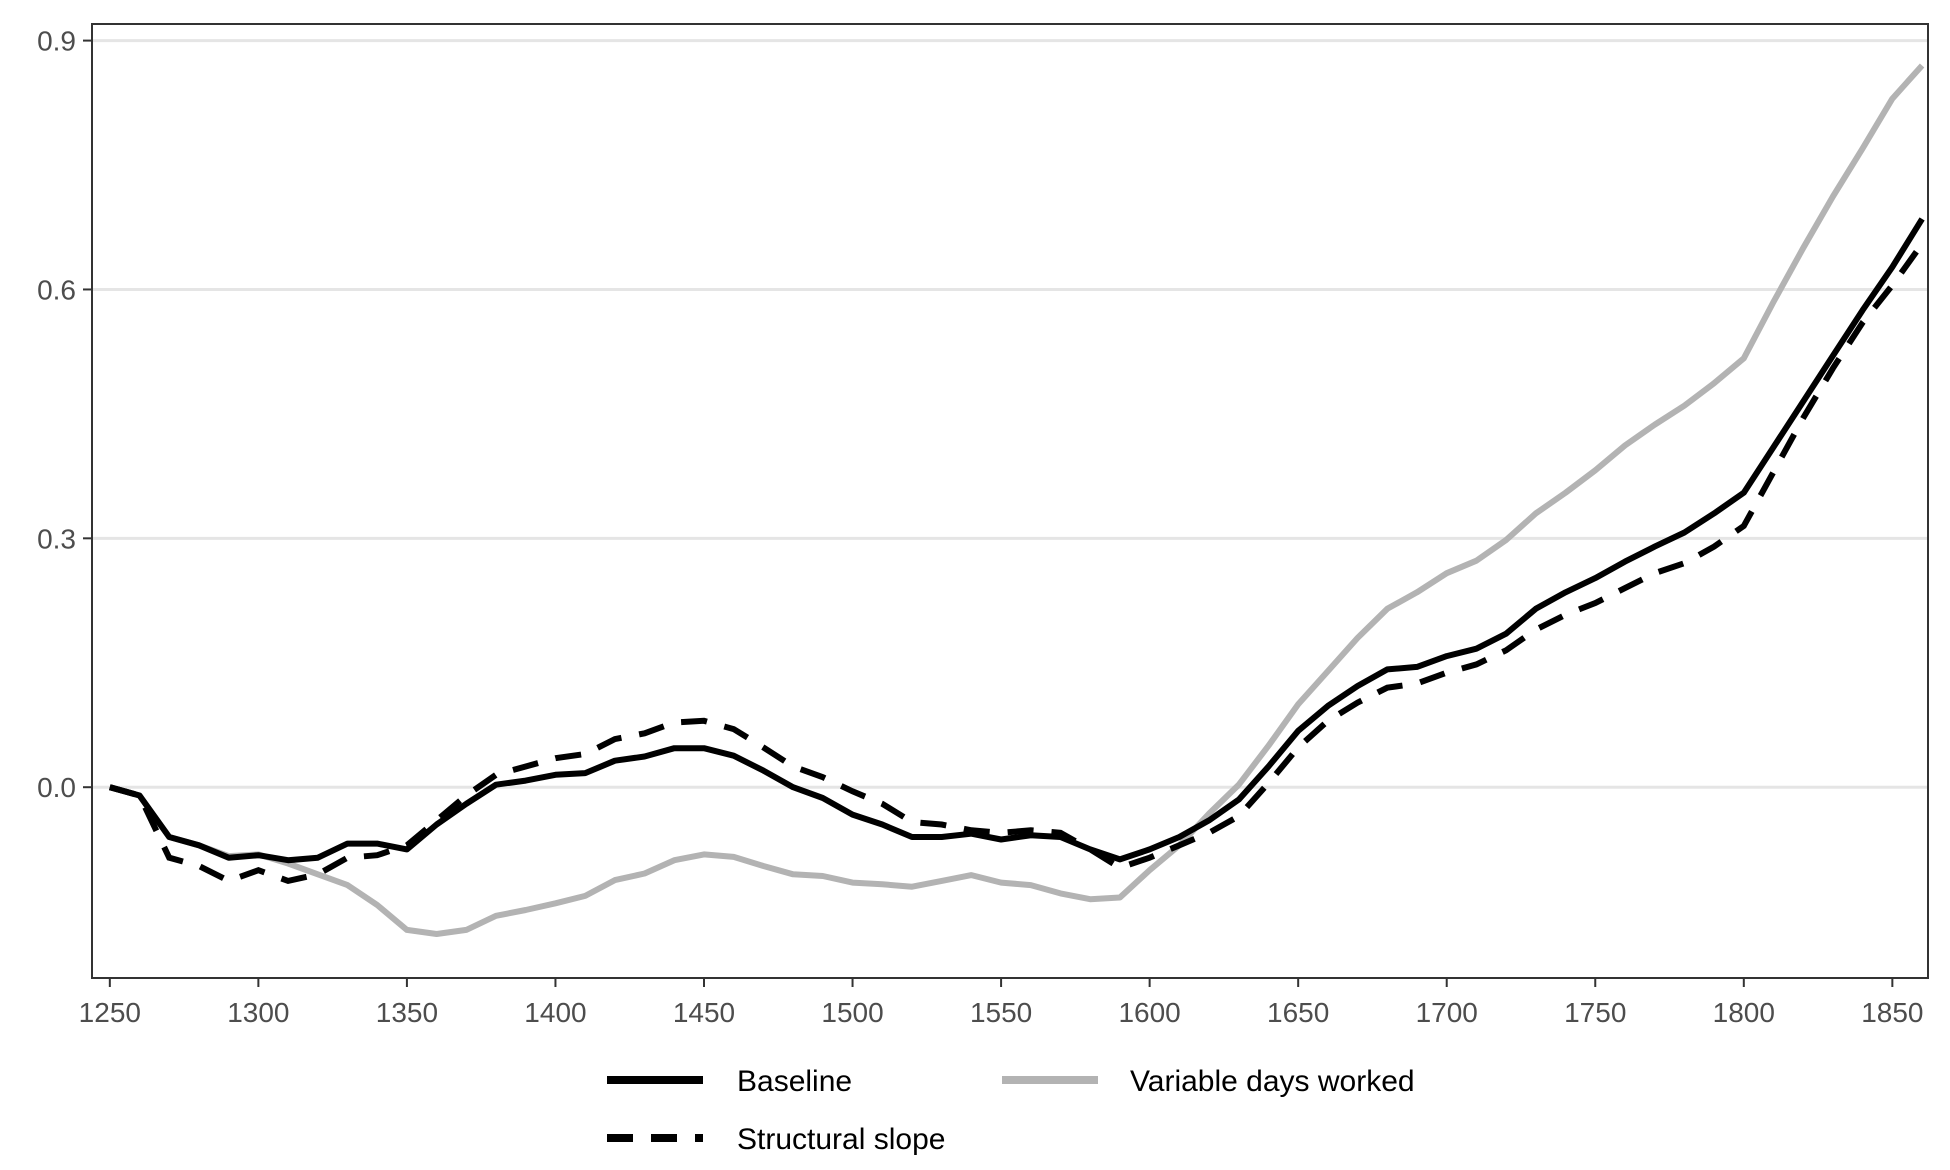 The image size is (1950, 1170). Describe the element at coordinates (110, 1012) in the screenshot. I see `x-tick-label: 1250` at that location.